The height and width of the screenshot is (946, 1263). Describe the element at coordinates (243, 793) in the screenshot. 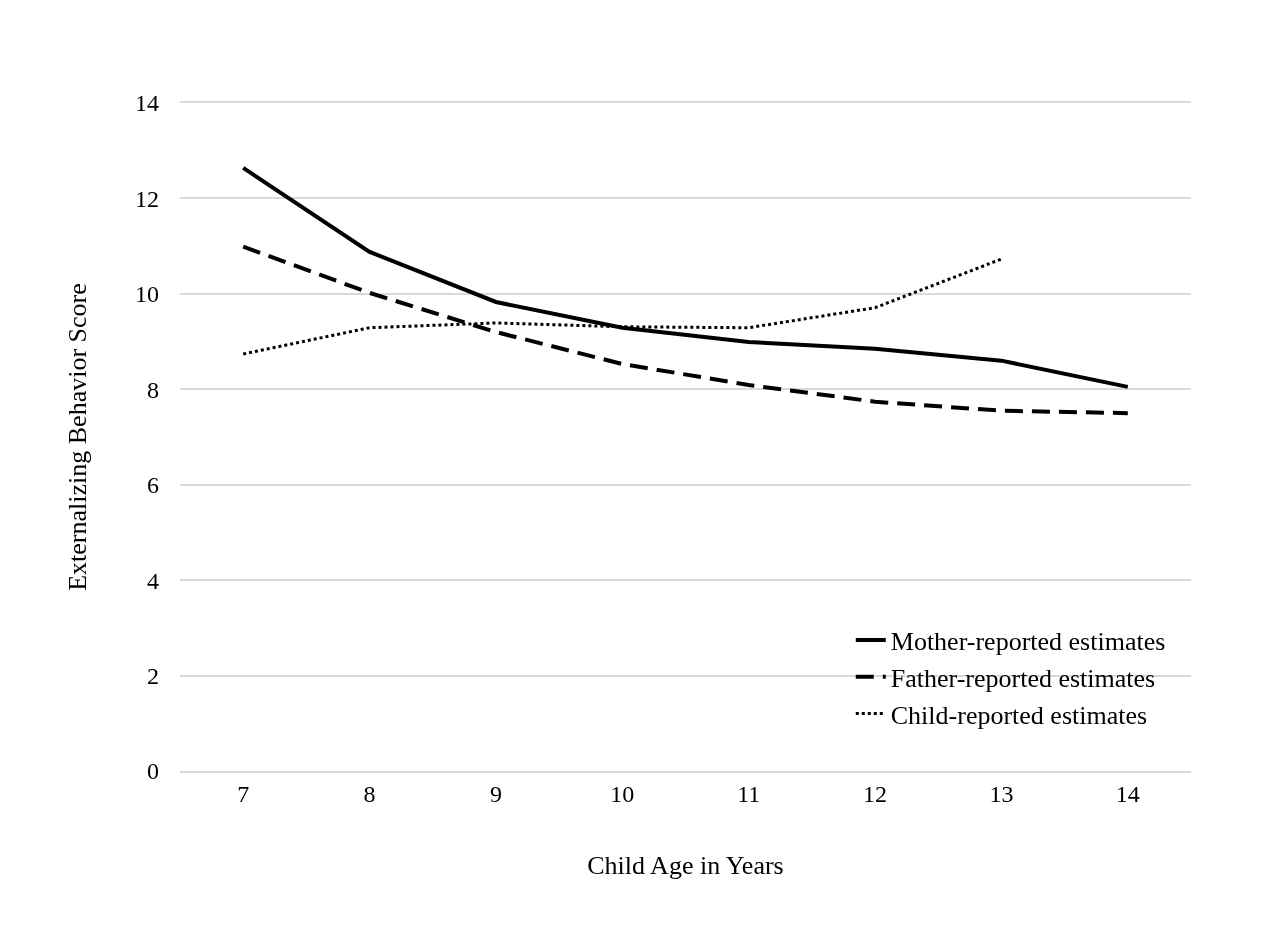

I see `x-tick-label: 7` at that location.